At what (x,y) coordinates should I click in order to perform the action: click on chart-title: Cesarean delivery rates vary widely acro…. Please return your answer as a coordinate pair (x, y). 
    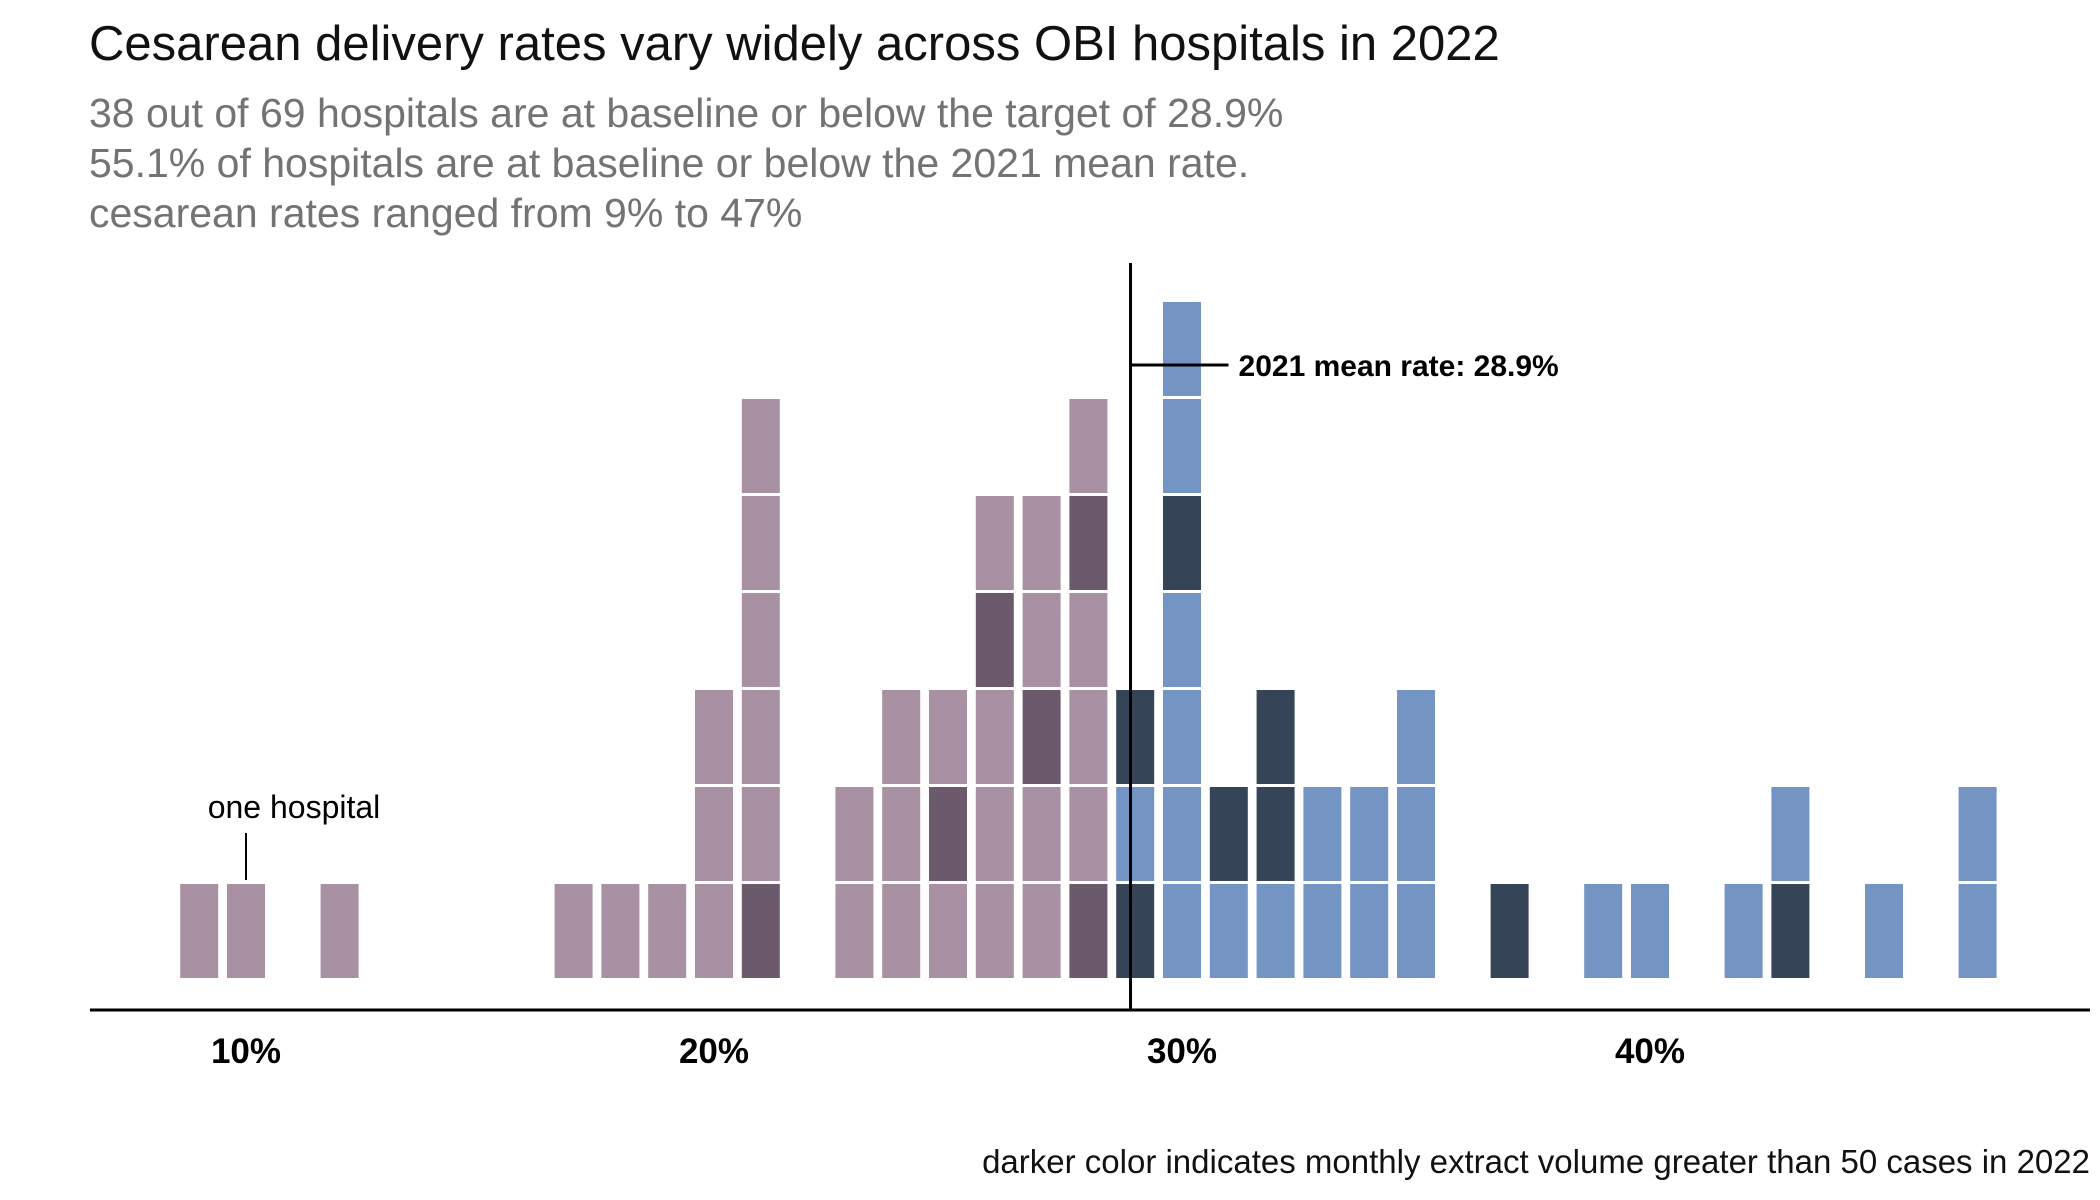
    Looking at the image, I should click on (794, 44).